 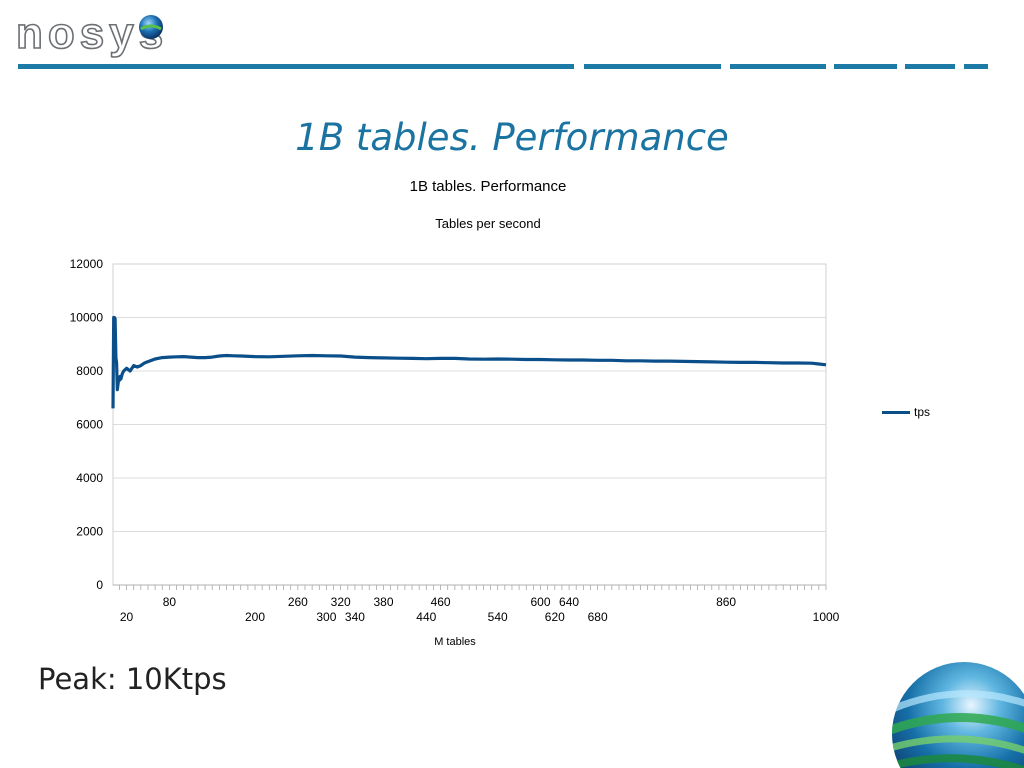 What do you see at coordinates (922, 412) in the screenshot?
I see `legend-label-tps: tps` at bounding box center [922, 412].